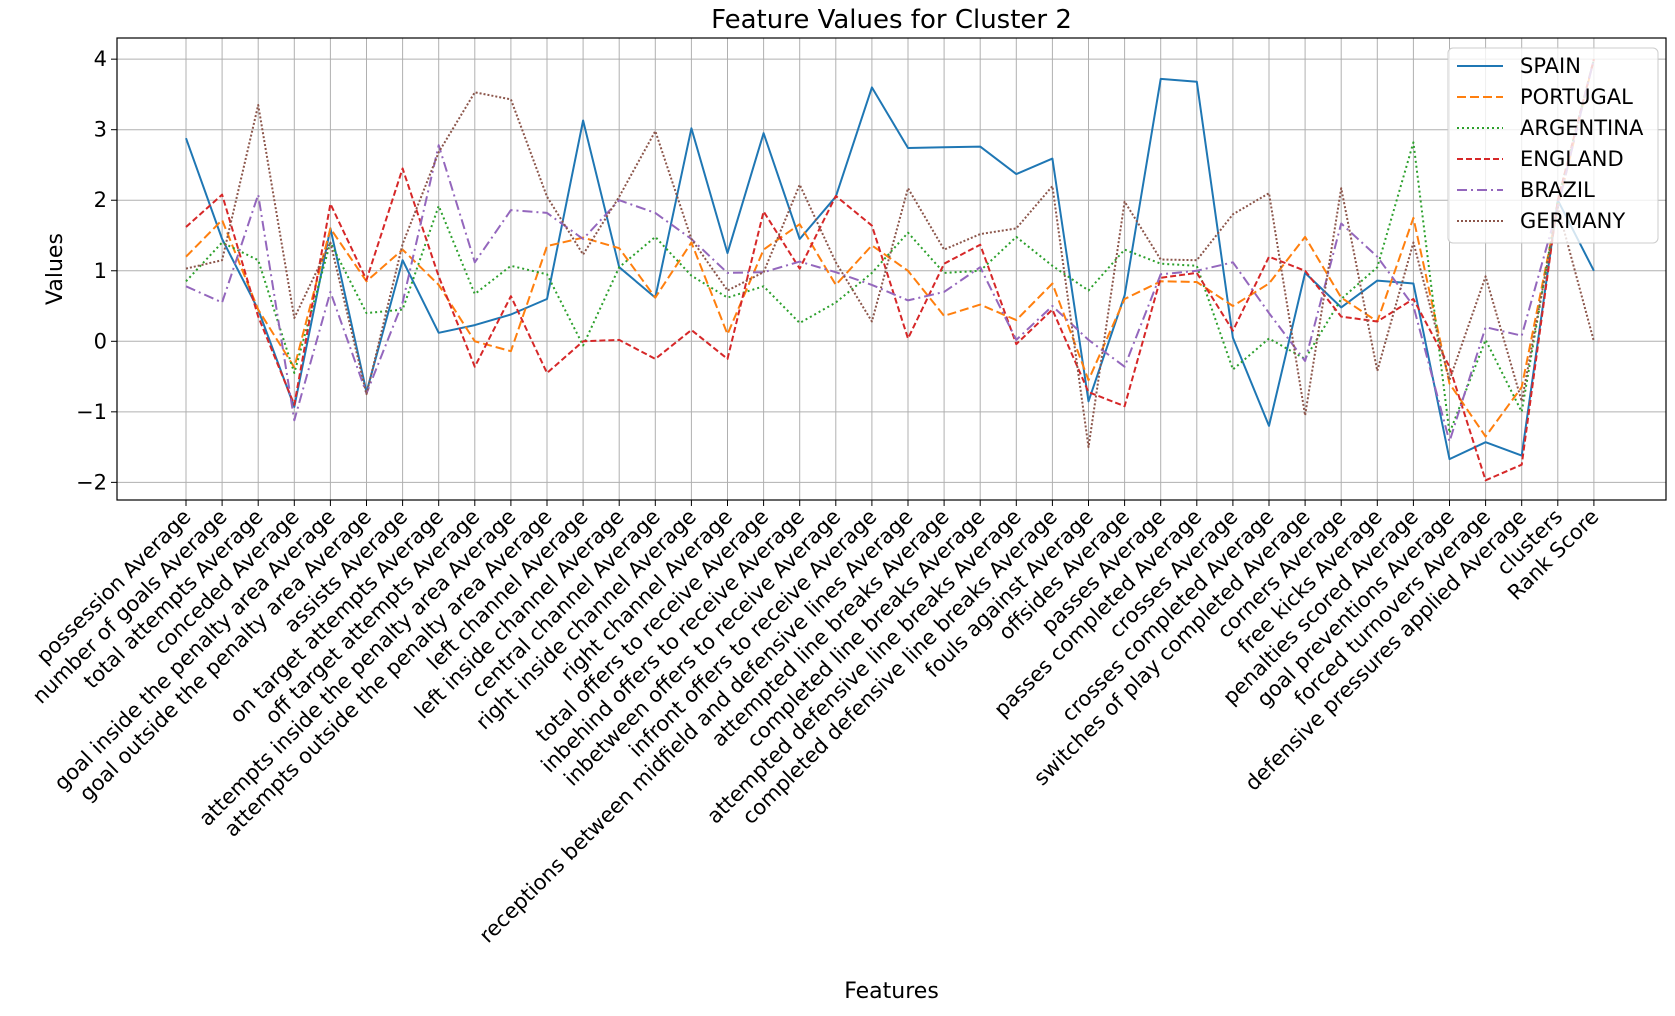 The width and height of the screenshot is (1675, 1016). What do you see at coordinates (100, 130) in the screenshot?
I see `y-tick-label: 3` at bounding box center [100, 130].